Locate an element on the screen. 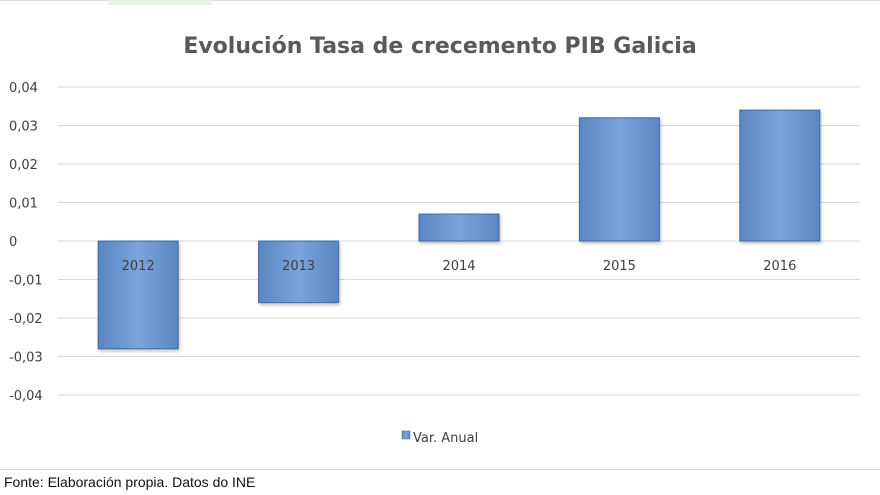 The image size is (880, 495). chart-title: Evolución Tasa de crecemento PIB Galicia is located at coordinates (439, 46).